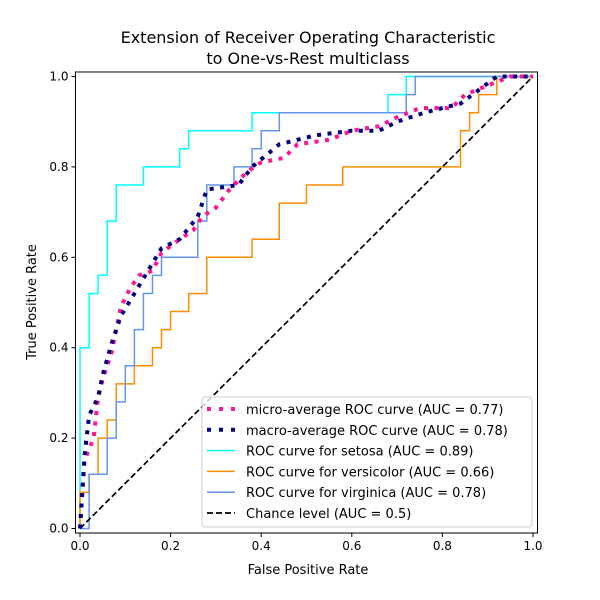 Image resolution: width=600 pixels, height=600 pixels. Describe the element at coordinates (58, 529) in the screenshot. I see `y-tick-label: 0.0` at that location.